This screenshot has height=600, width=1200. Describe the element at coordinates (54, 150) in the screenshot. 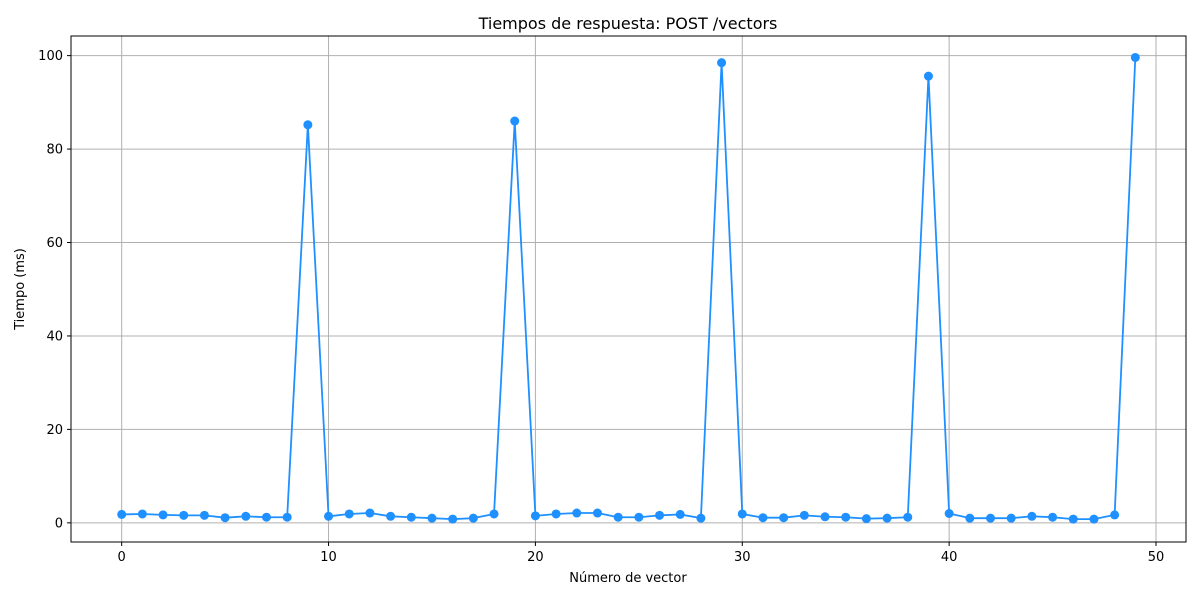

I see `y-tick-label: 80` at that location.